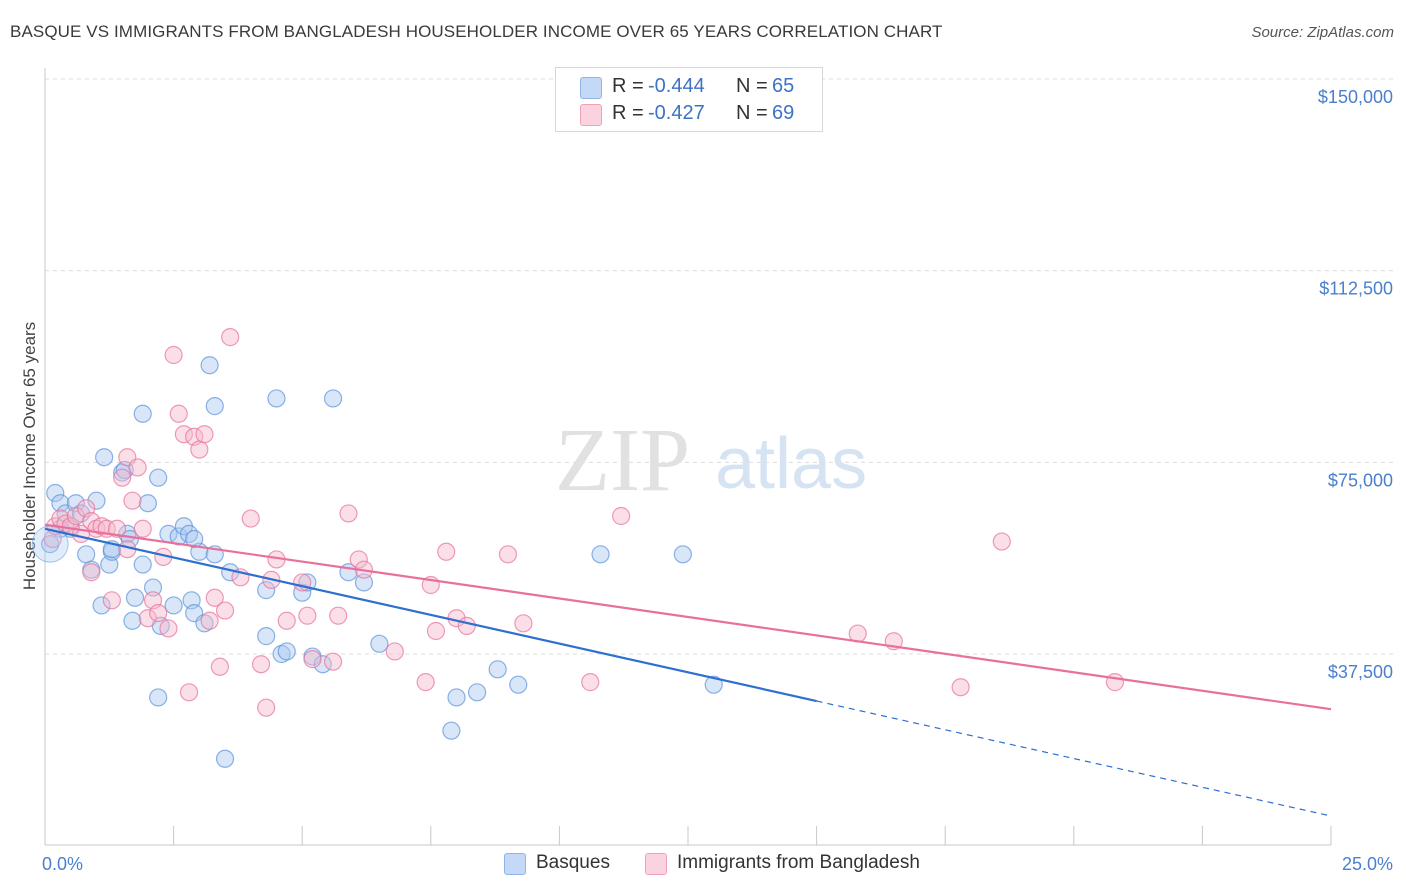 The height and width of the screenshot is (892, 1406). Describe the element at coordinates (1360, 480) in the screenshot. I see `y-tick-label-1: $75,000` at that location.